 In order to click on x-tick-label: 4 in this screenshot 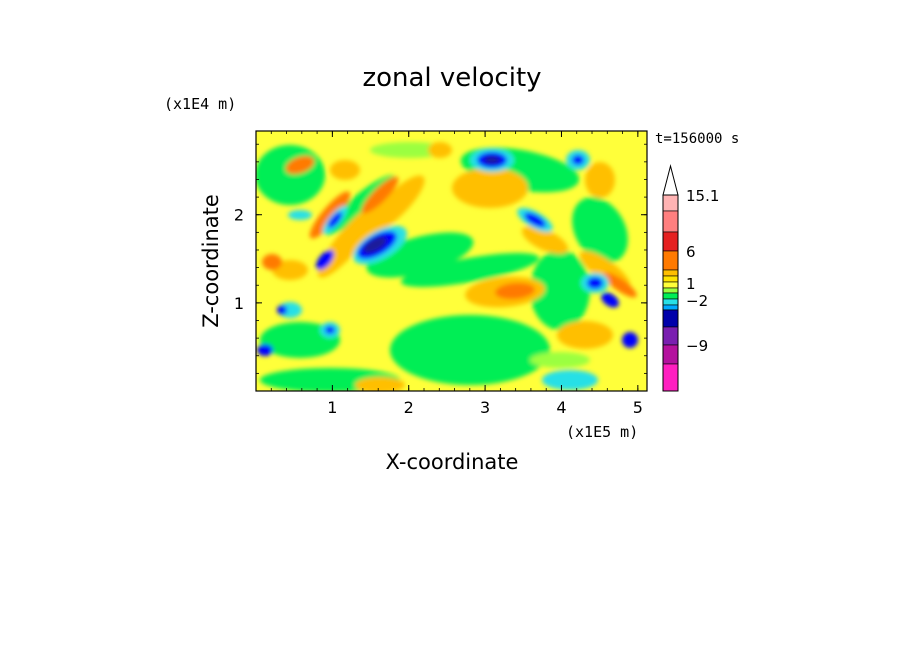, I will do `click(561, 407)`.